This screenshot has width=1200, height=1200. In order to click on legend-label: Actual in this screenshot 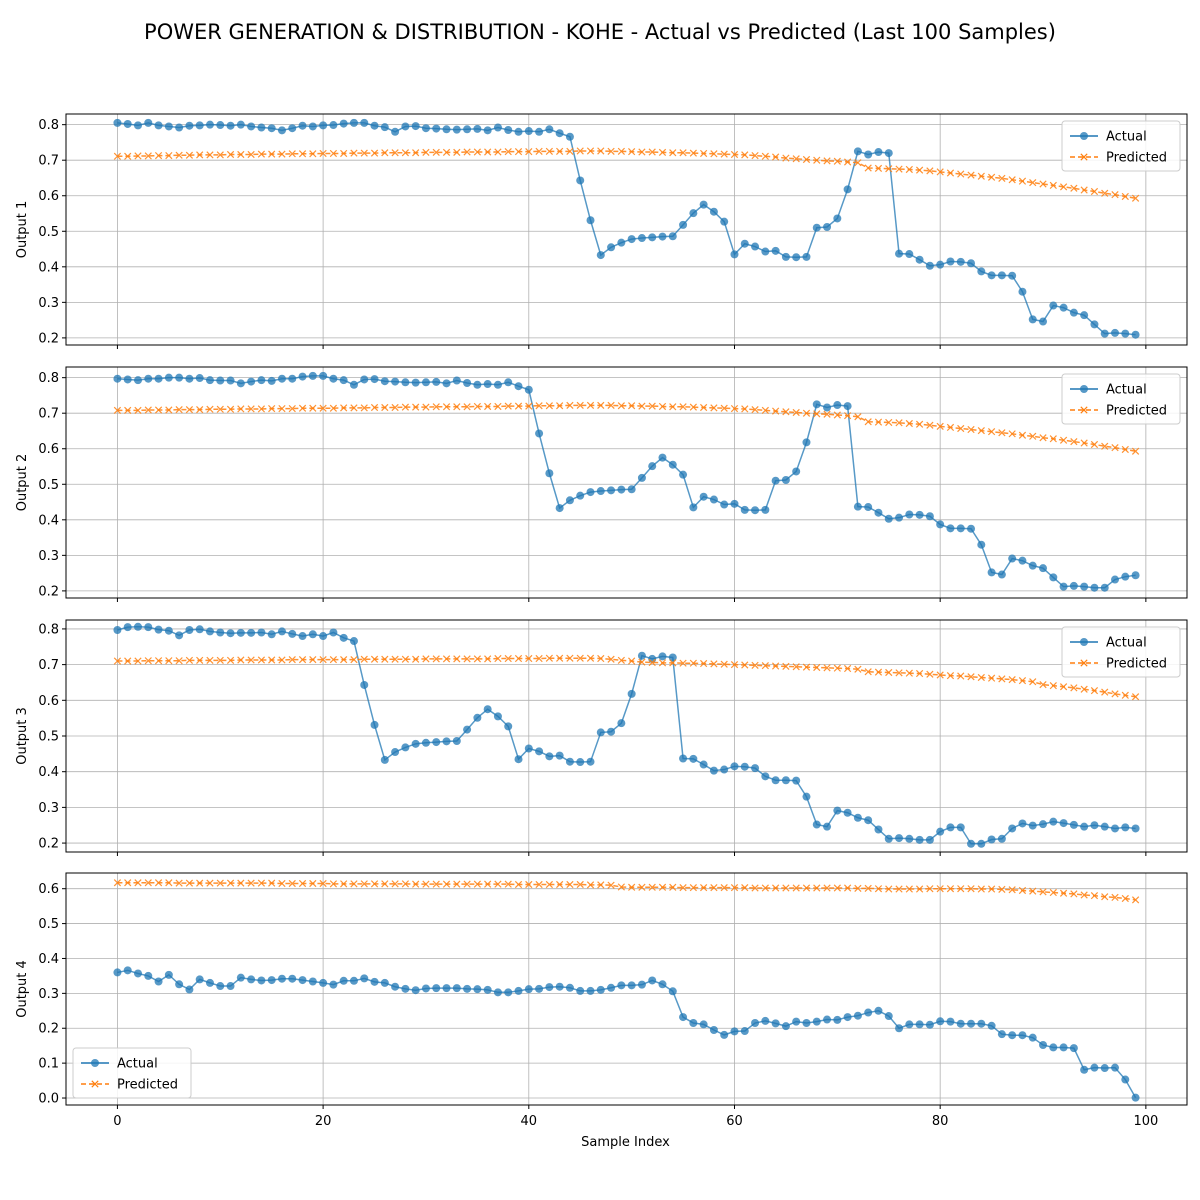, I will do `click(1126, 643)`.